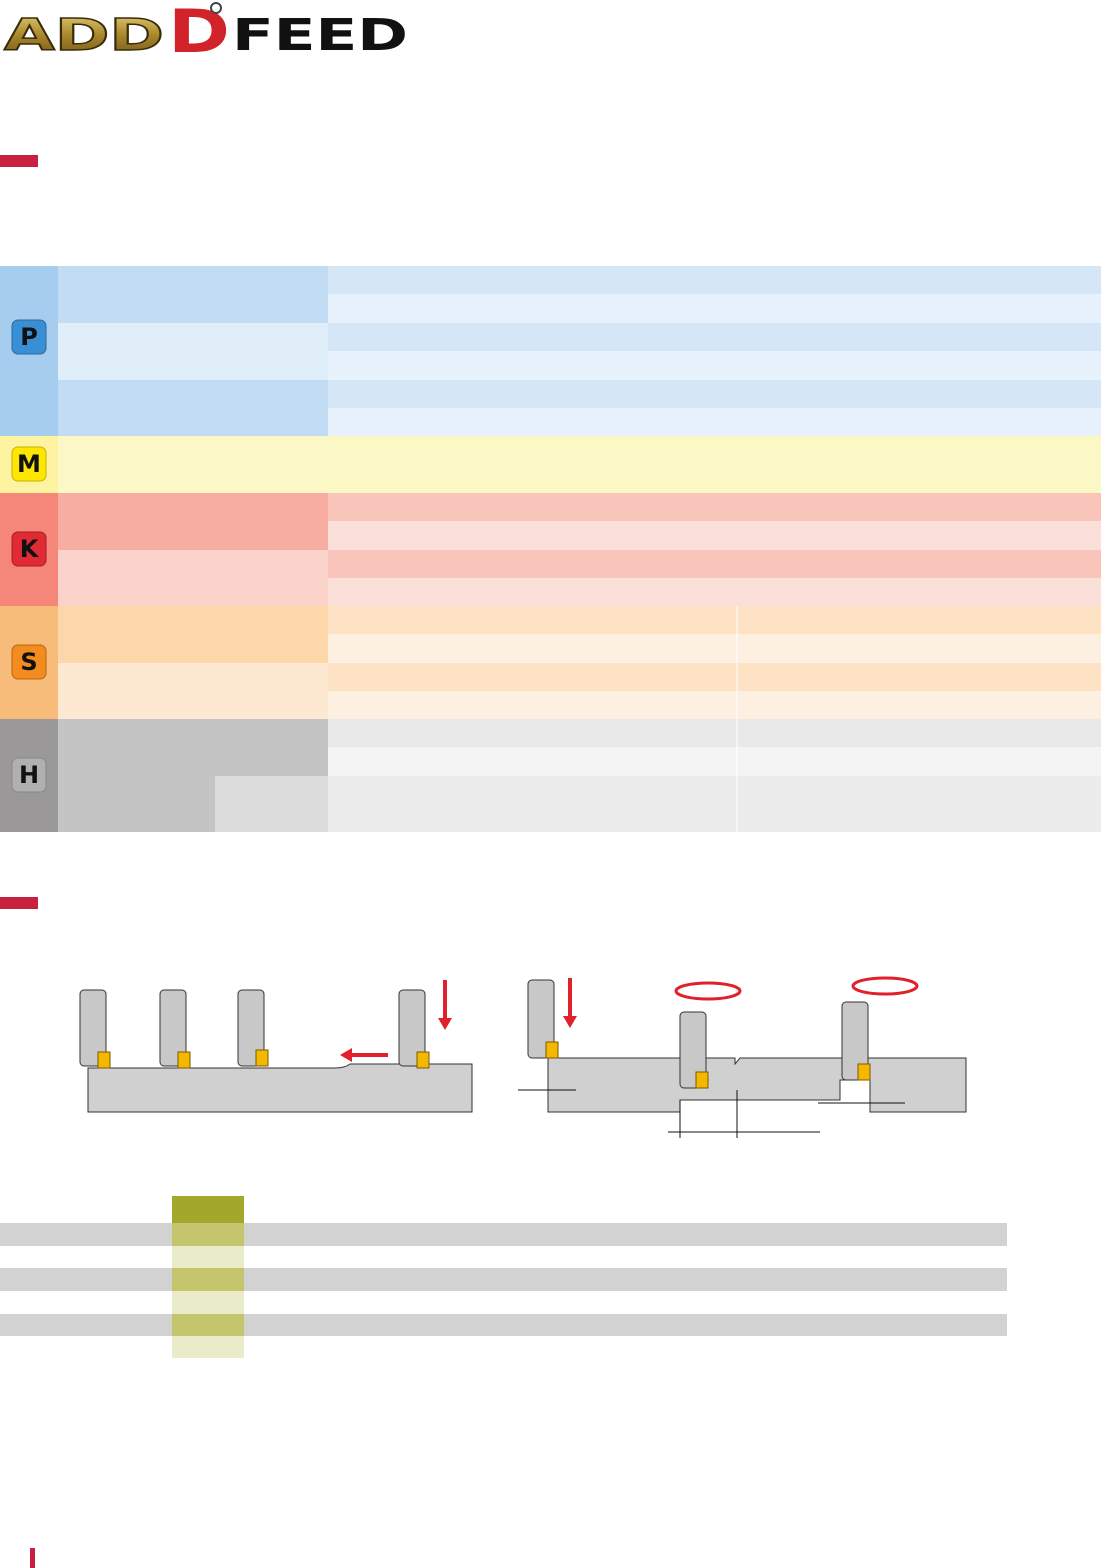 The height and width of the screenshot is (1568, 1101). What do you see at coordinates (205, 33) in the screenshot?
I see `logo: ADD D FEED` at bounding box center [205, 33].